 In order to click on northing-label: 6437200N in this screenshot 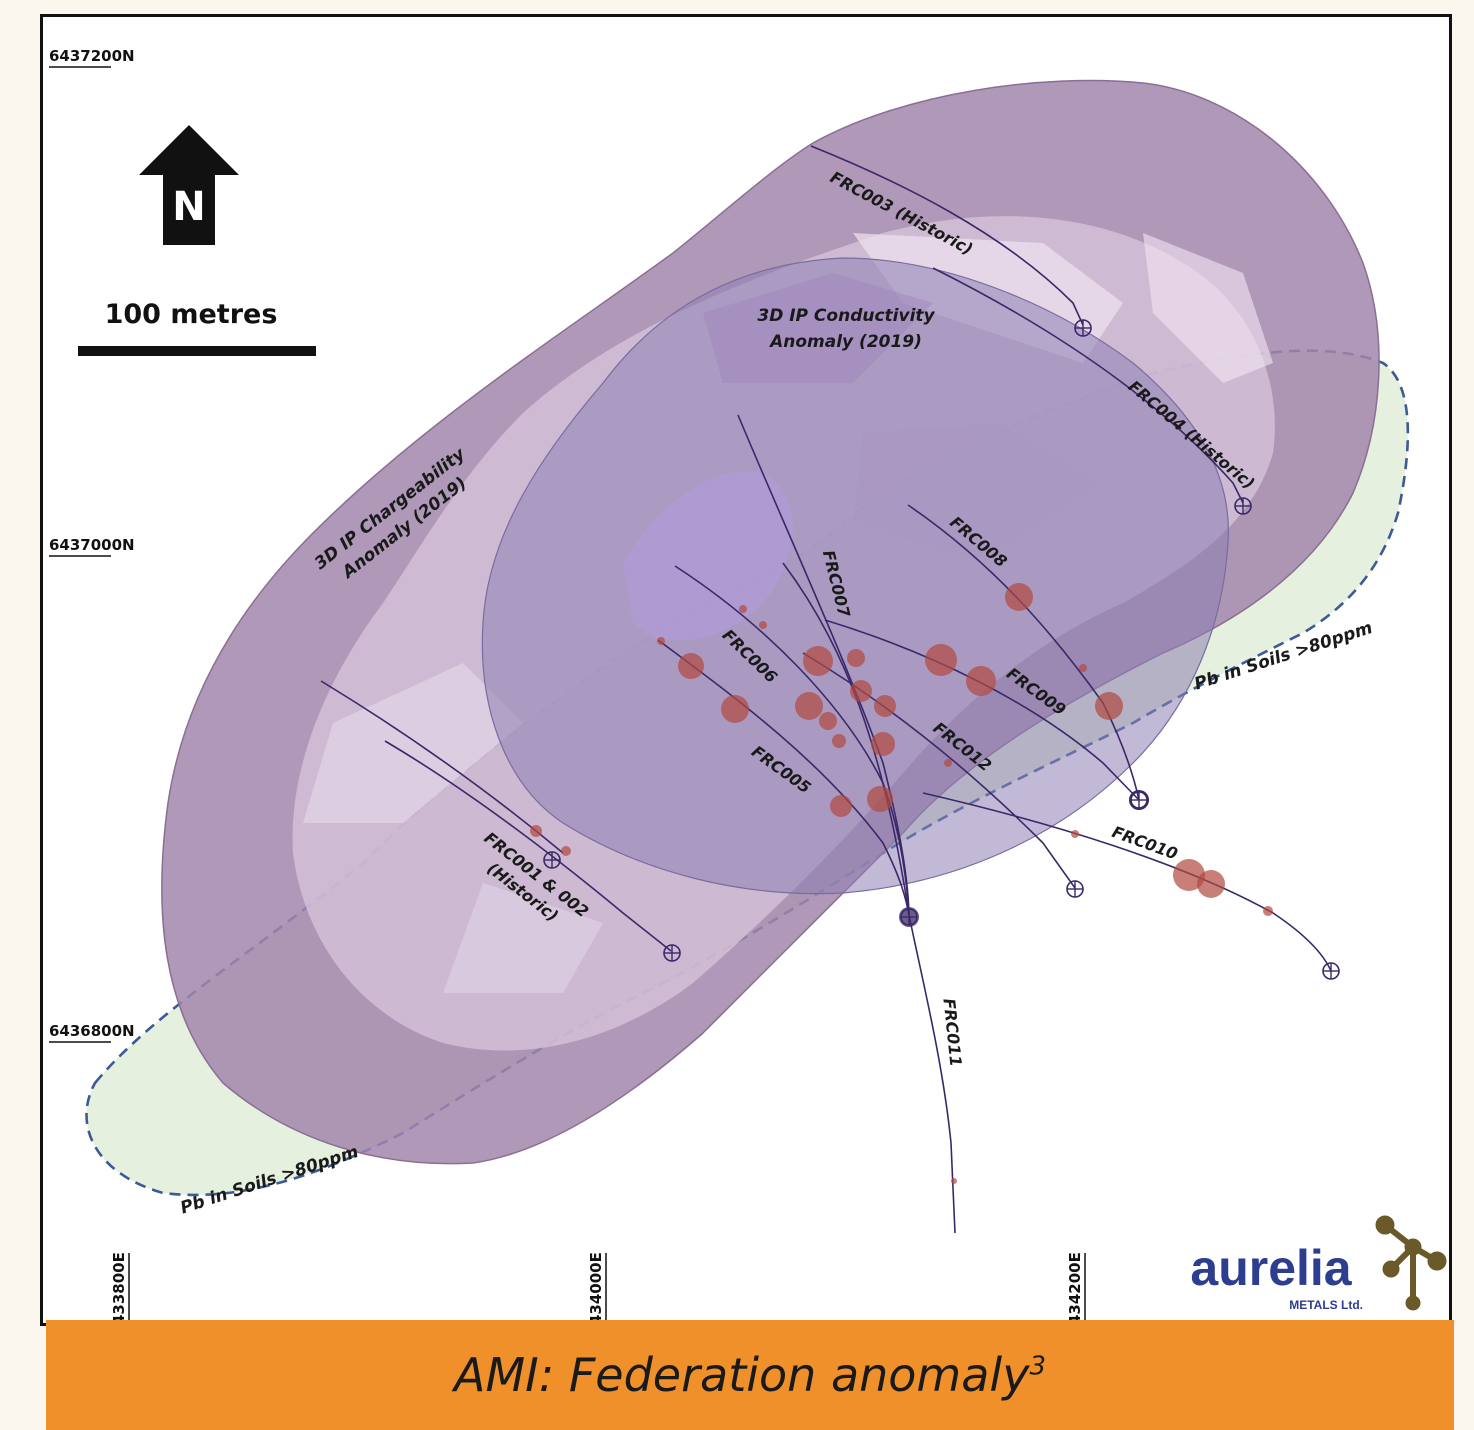, I will do `click(92, 56)`.